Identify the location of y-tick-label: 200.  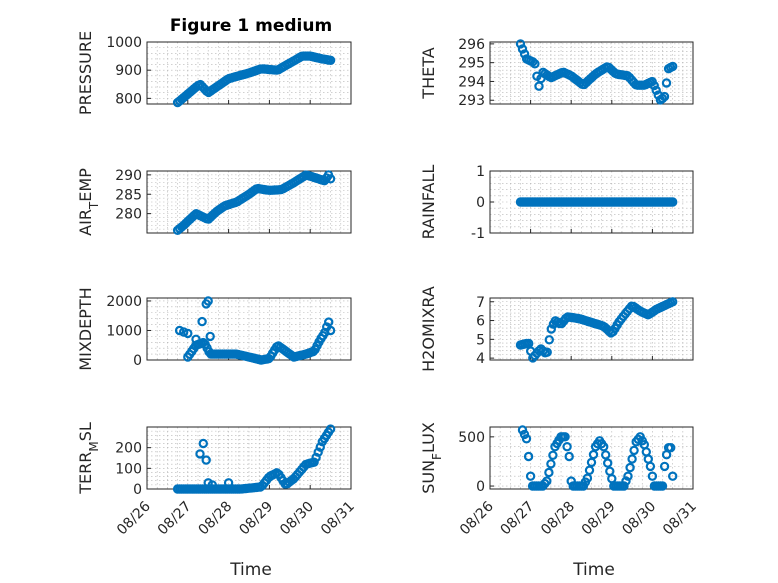
(128, 449).